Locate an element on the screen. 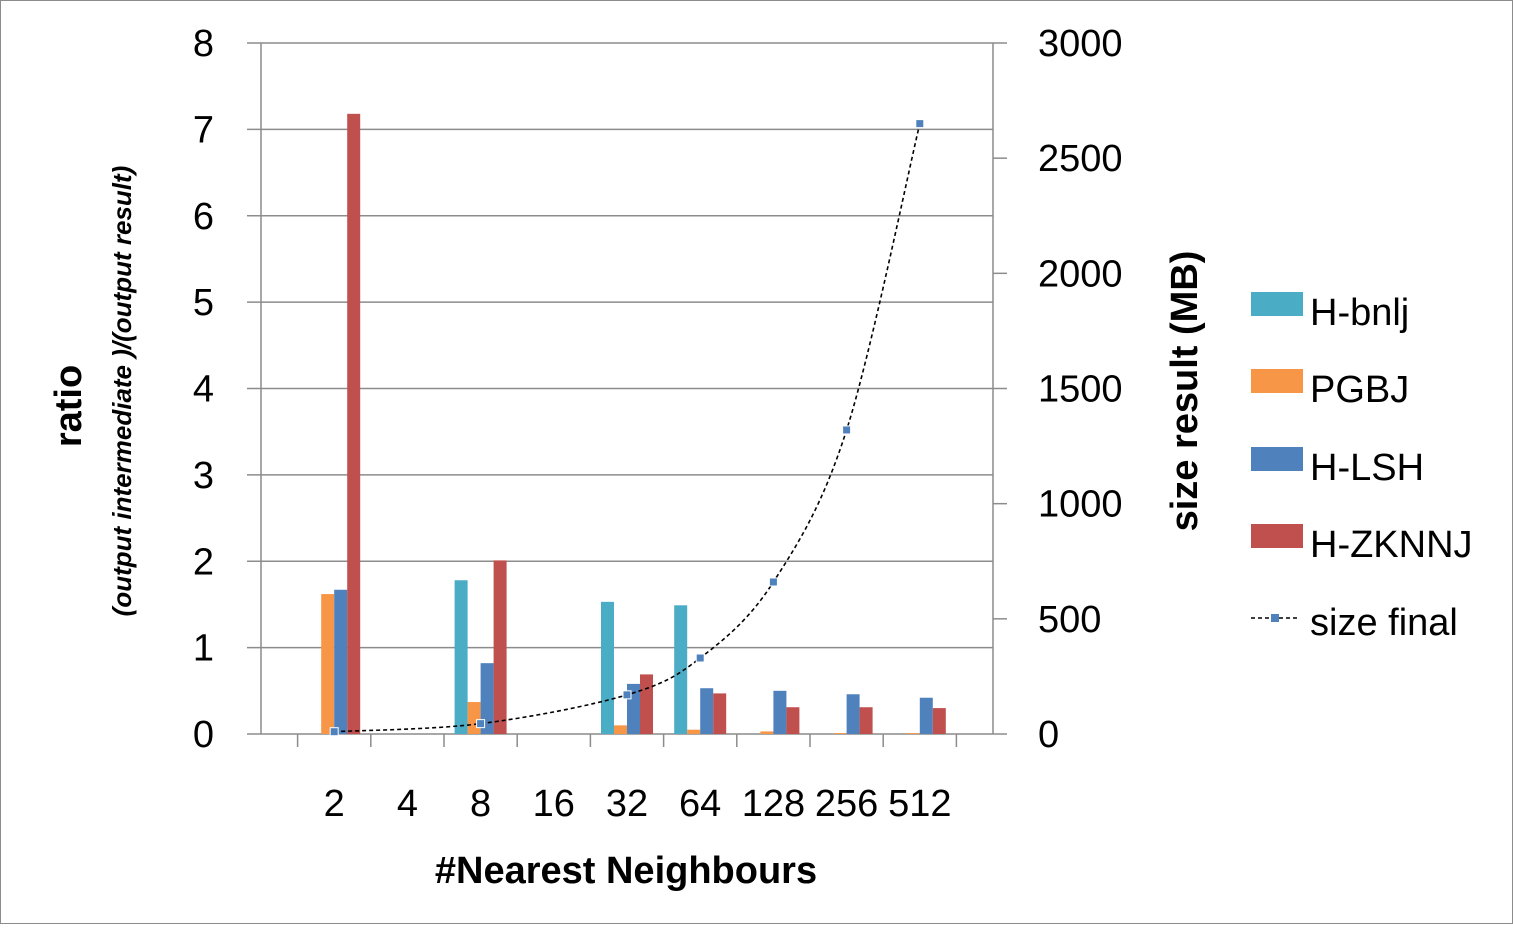 This screenshot has height=928, width=1513. y2-tick-label: 3000 is located at coordinates (1080, 44).